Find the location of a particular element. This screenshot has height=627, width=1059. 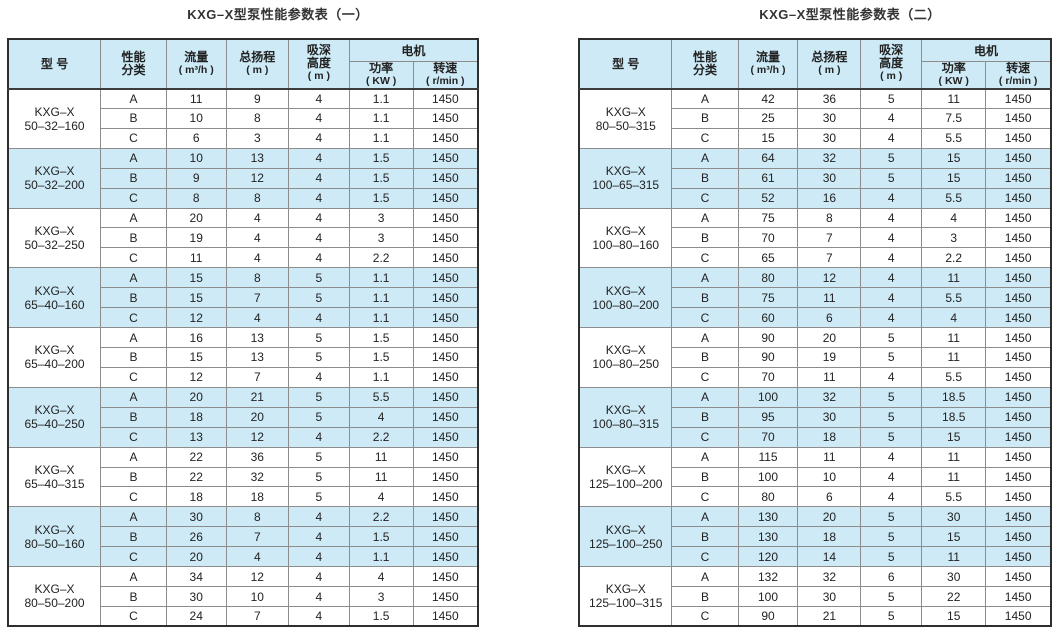

data-cell: 120 is located at coordinates (768, 557).